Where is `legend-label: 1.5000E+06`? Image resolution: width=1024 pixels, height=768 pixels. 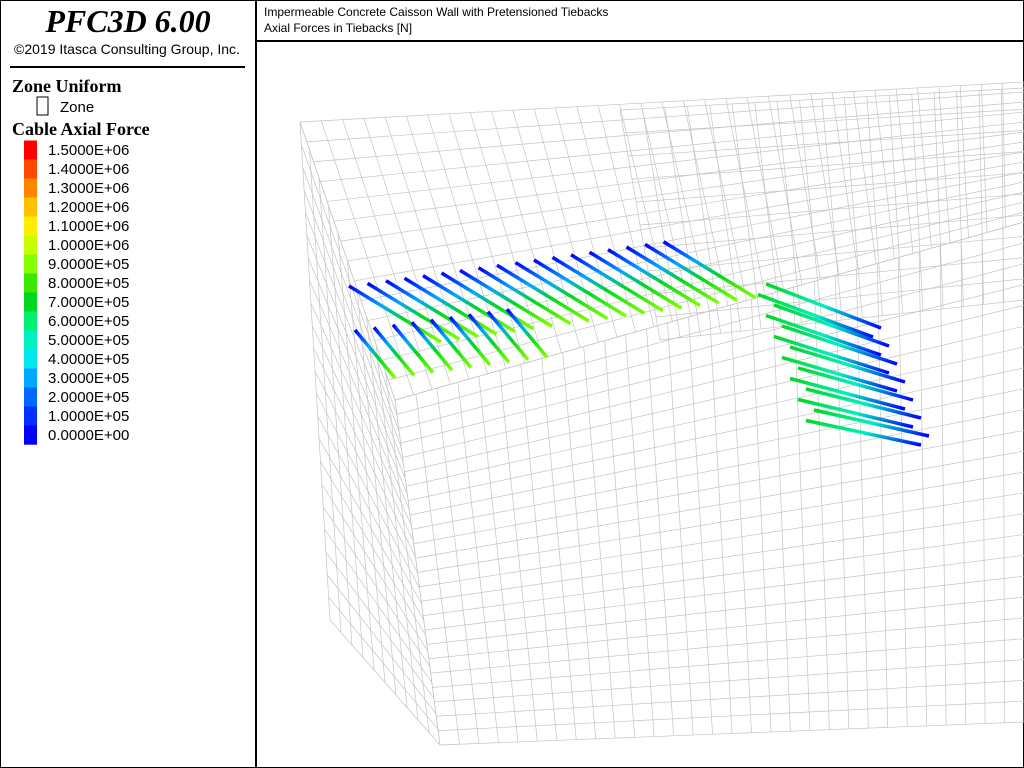
legend-label: 1.5000E+06 is located at coordinates (88, 150).